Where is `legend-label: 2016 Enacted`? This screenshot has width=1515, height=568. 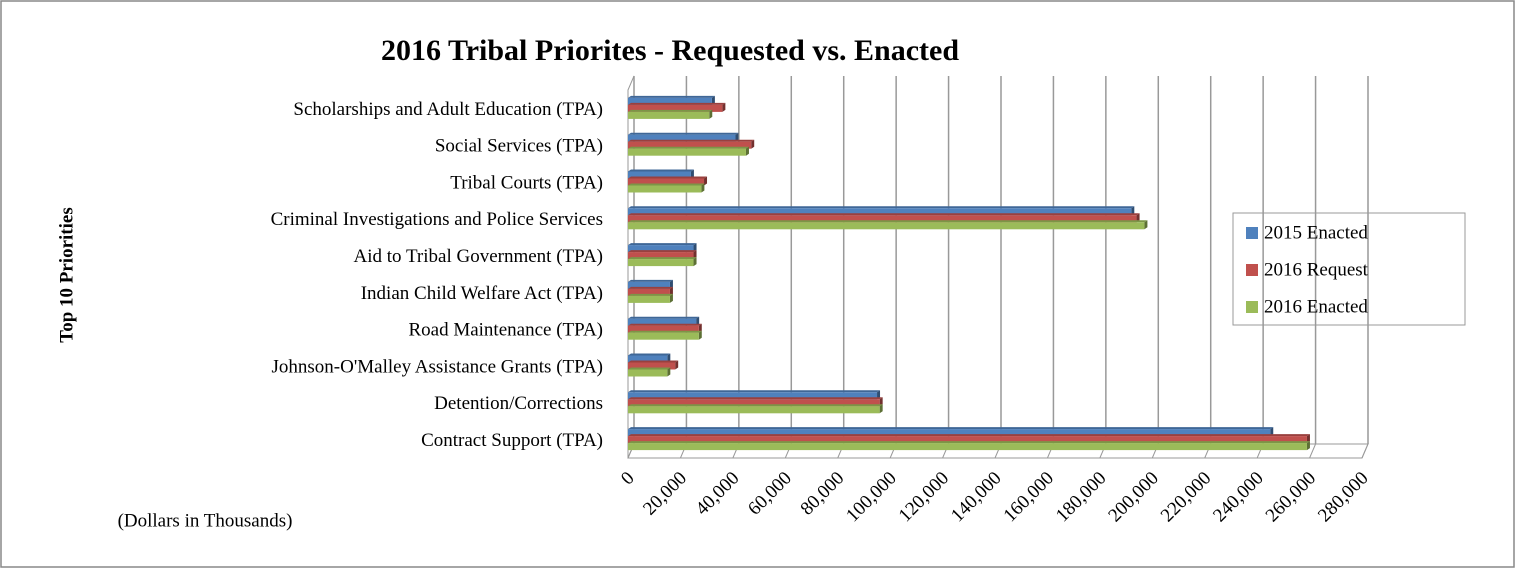 legend-label: 2016 Enacted is located at coordinates (1316, 306).